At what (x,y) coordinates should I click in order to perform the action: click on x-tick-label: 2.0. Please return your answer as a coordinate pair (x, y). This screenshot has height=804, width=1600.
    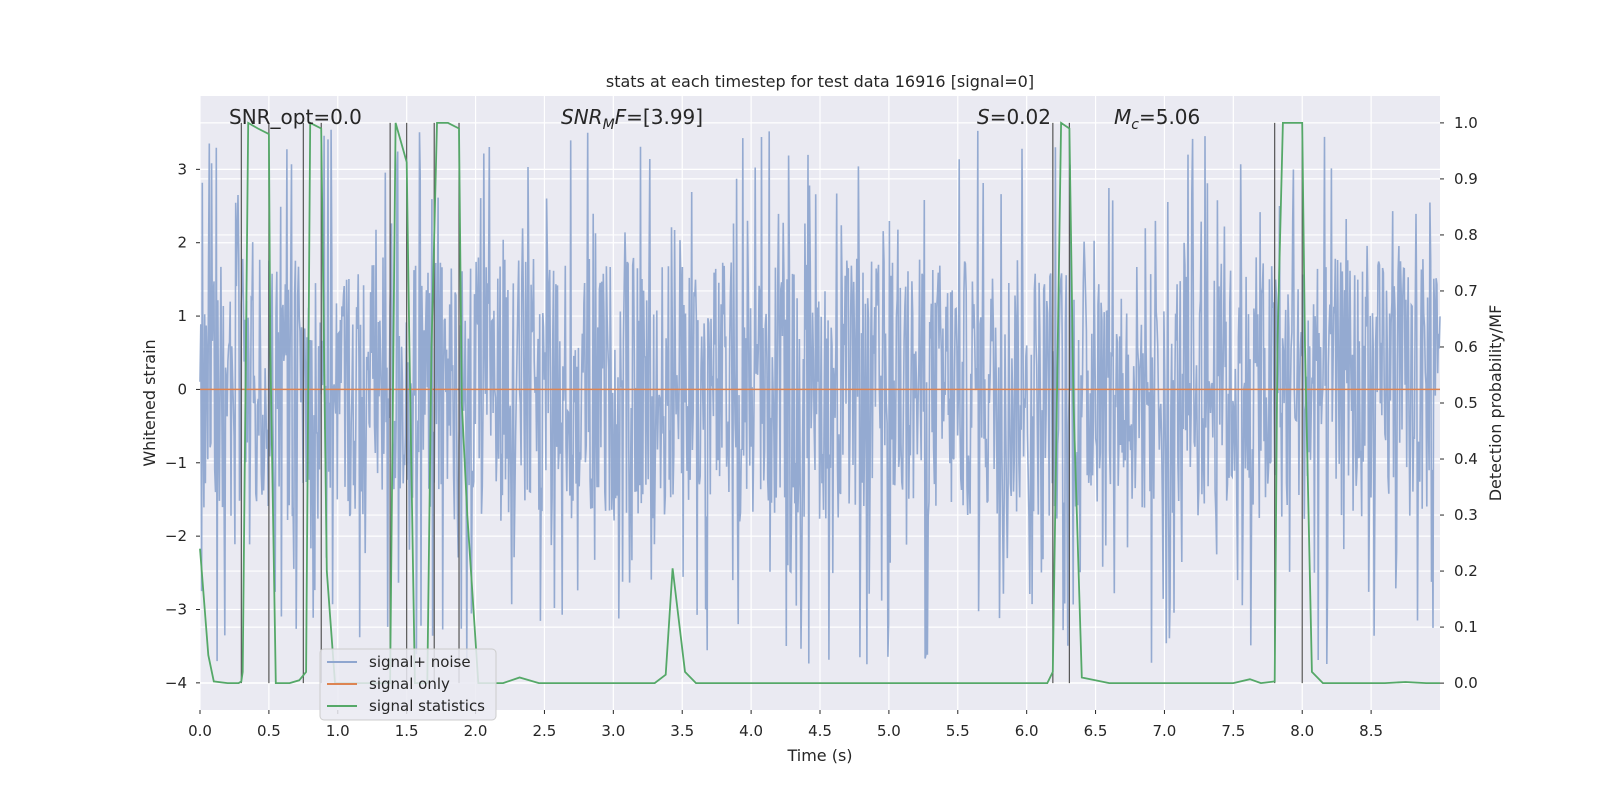
    Looking at the image, I should click on (476, 731).